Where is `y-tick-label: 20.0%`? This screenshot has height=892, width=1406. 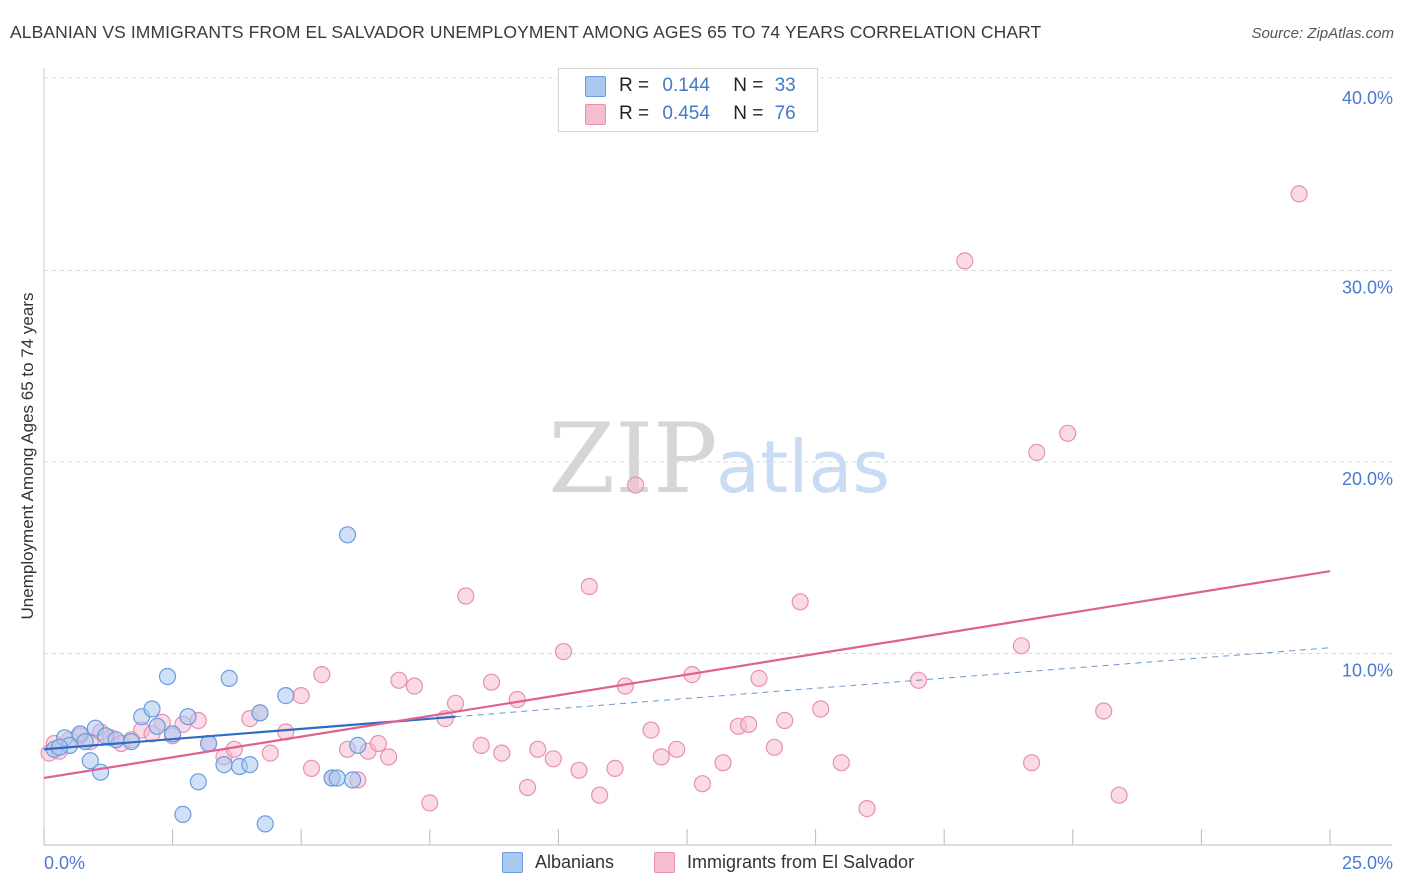
y-tick-label: 20.0% is located at coordinates (1367, 479).